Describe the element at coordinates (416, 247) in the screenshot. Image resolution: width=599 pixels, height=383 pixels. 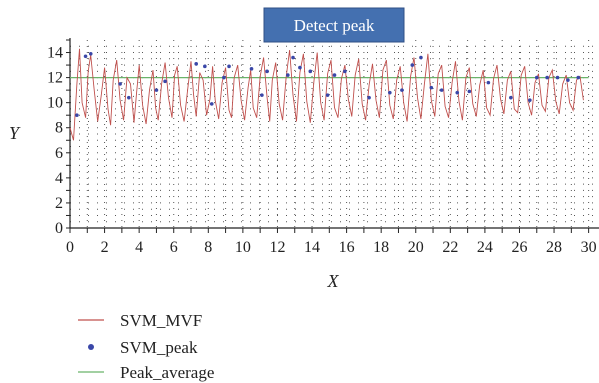
I see `x-tick-label: 20` at that location.